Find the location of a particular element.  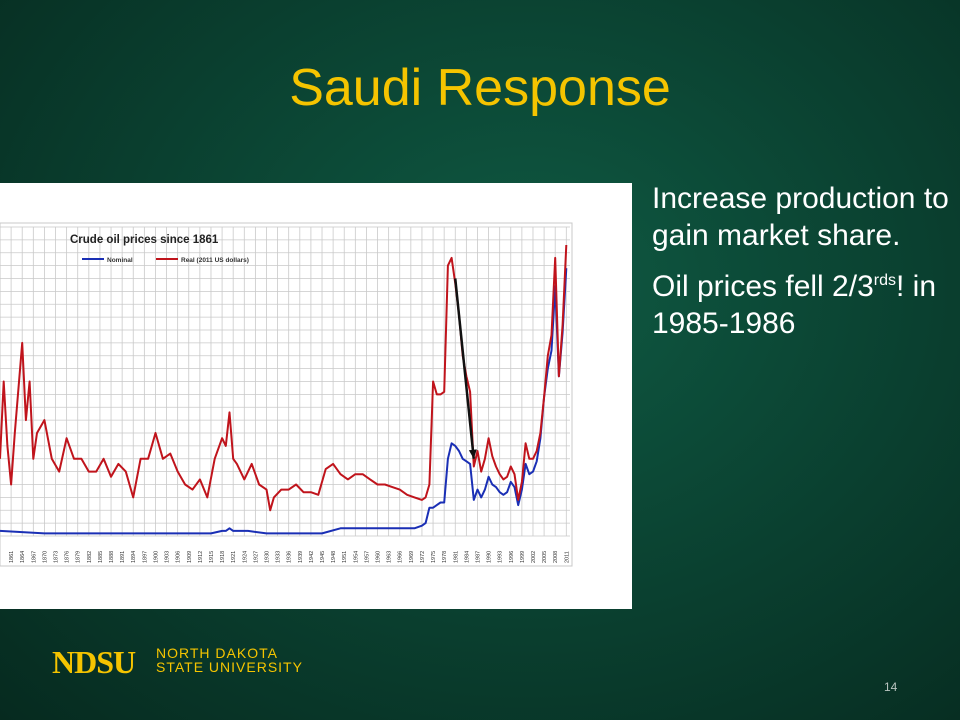

x-tick-label: 1960 is located at coordinates (379, 557).